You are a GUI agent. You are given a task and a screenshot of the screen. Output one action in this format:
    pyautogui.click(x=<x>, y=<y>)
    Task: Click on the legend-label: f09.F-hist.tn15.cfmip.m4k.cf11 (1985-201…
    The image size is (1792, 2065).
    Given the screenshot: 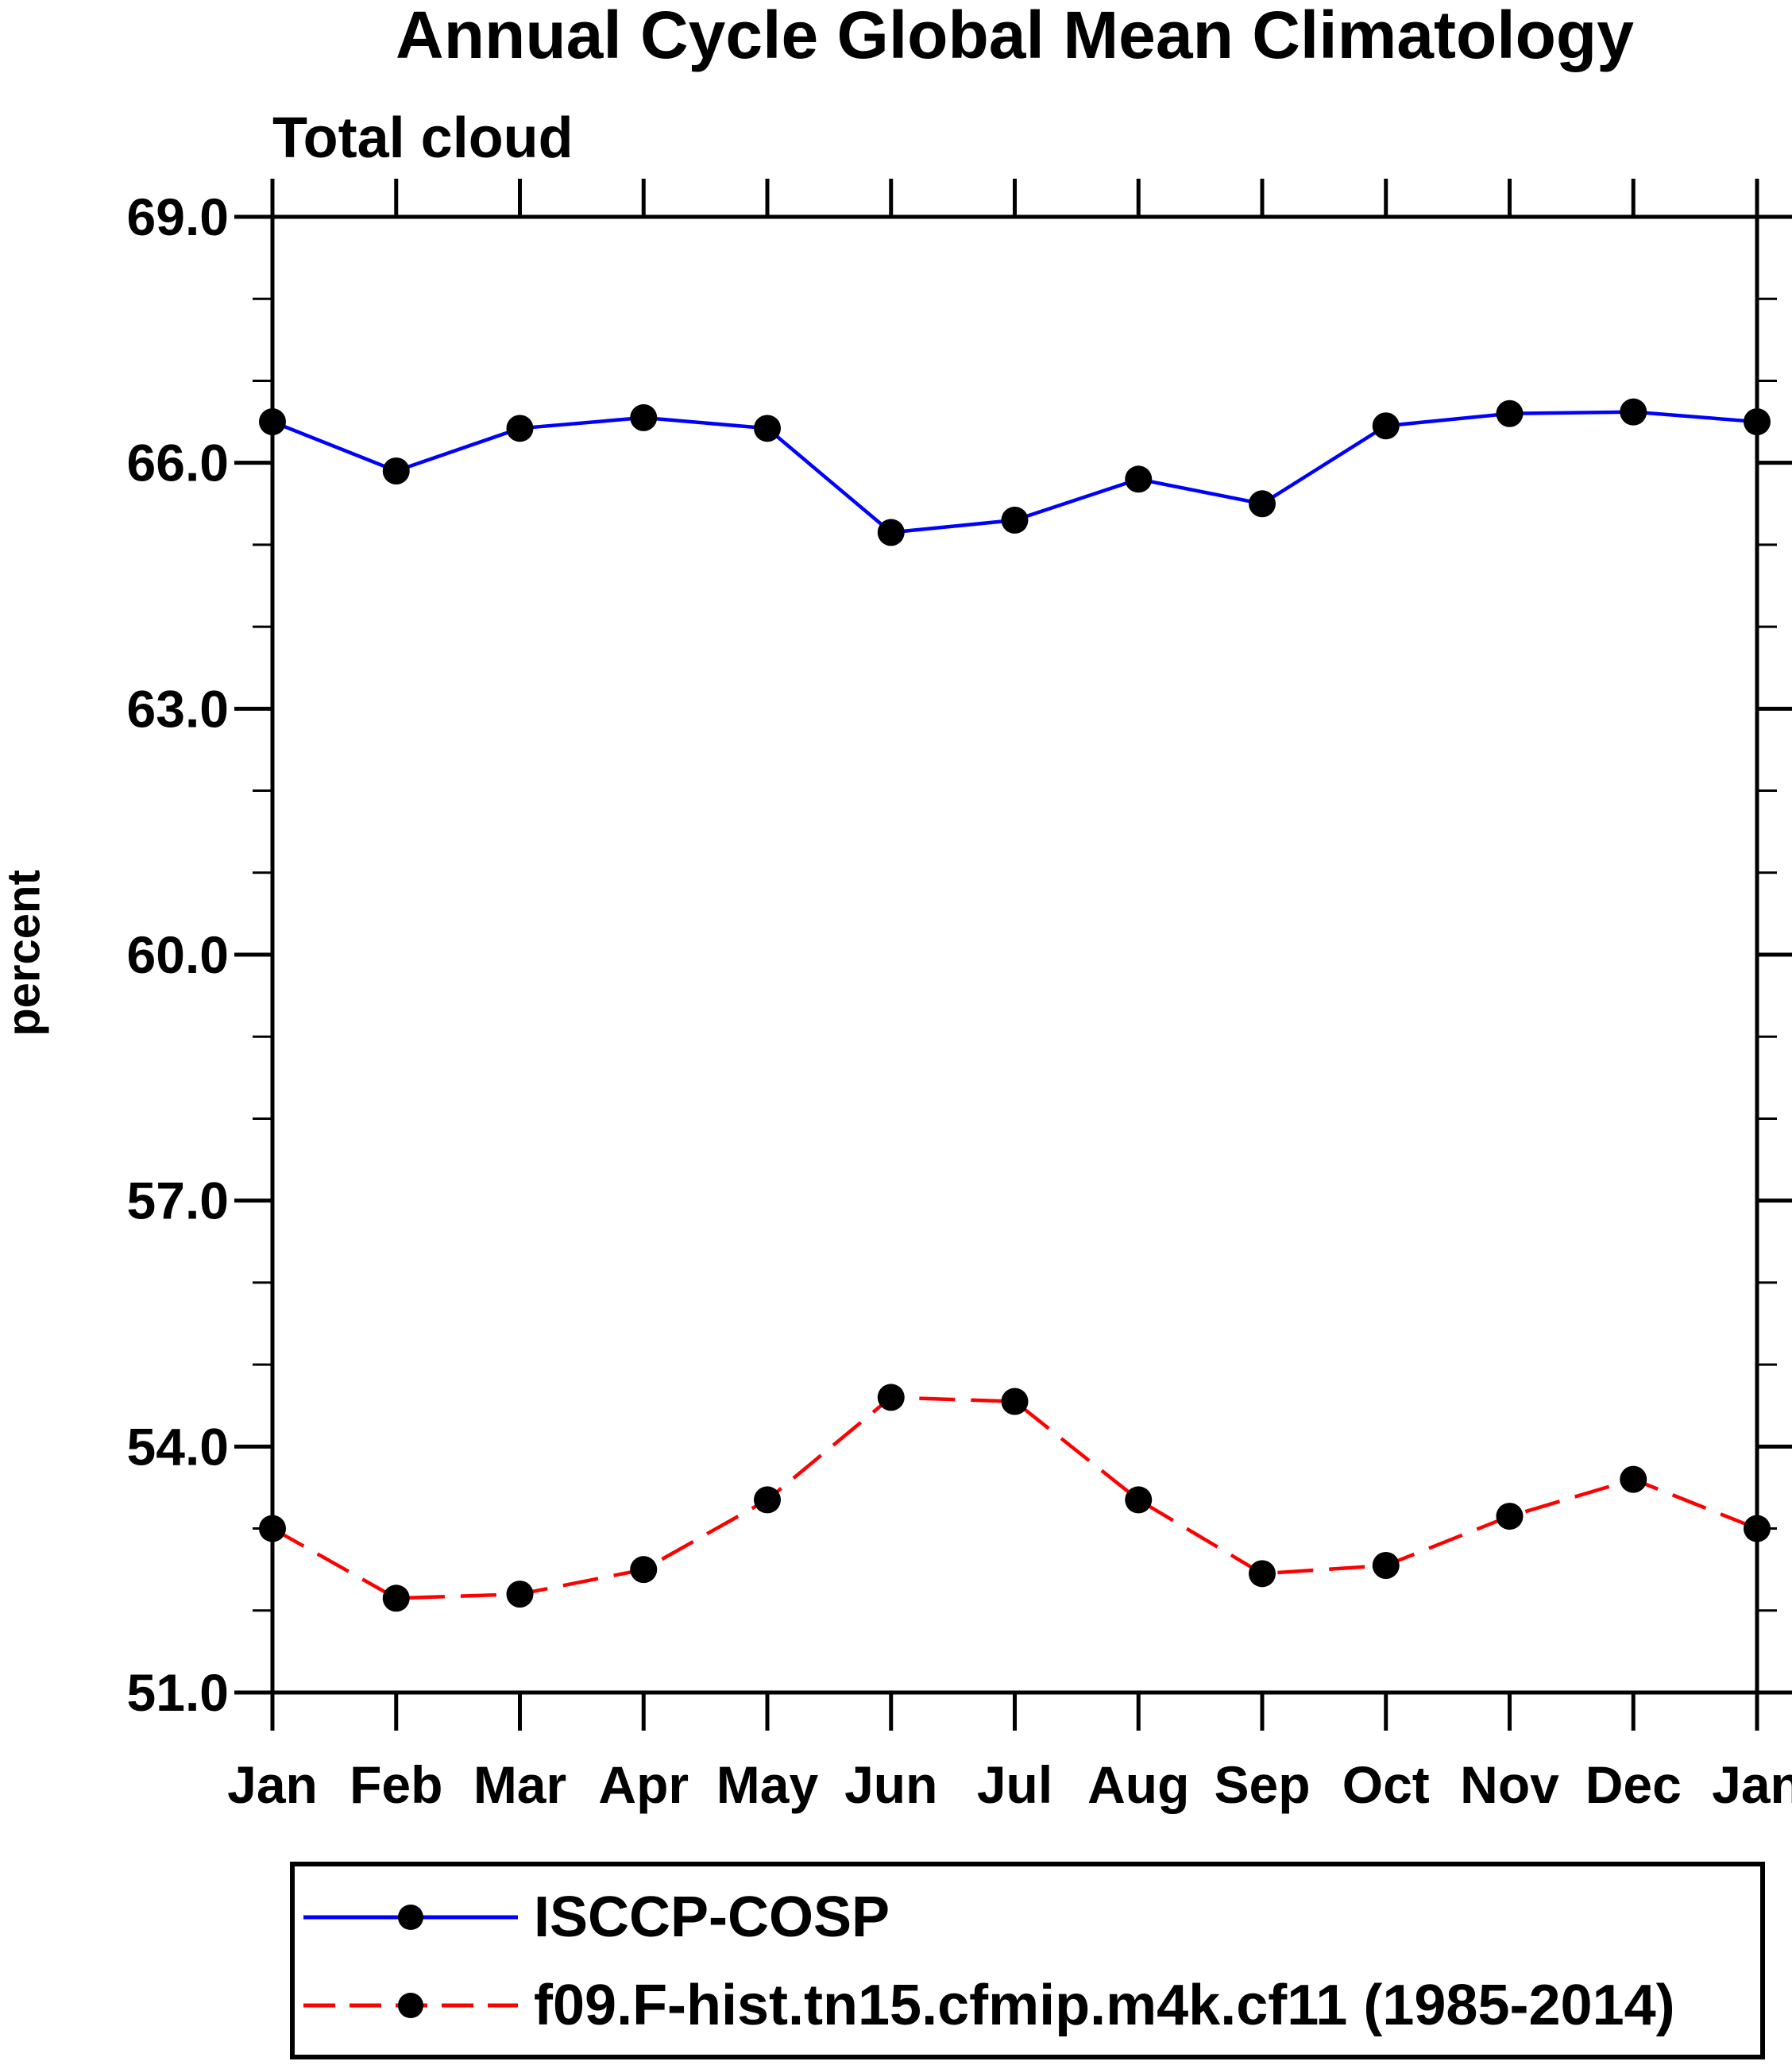 What is the action you would take?
    pyautogui.click(x=1104, y=2005)
    